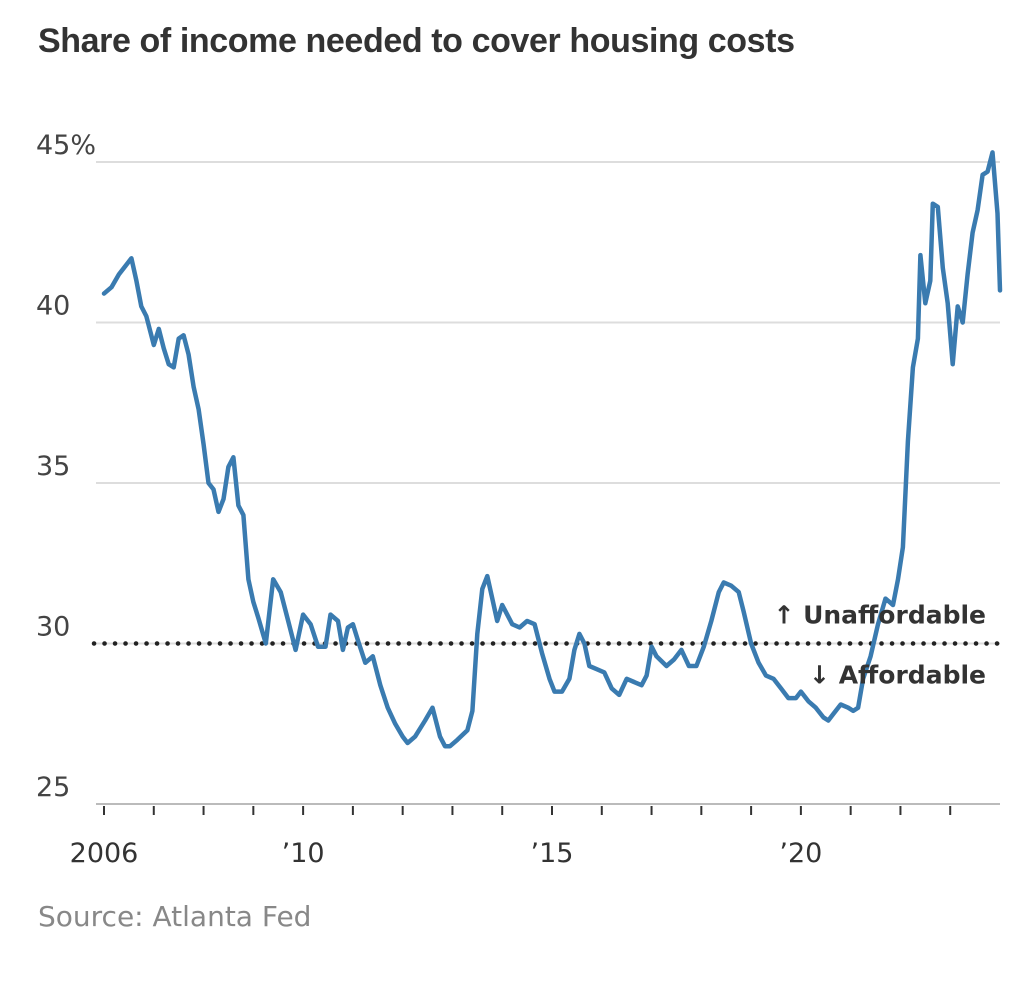 This screenshot has height=986, width=1024. I want to click on y-tick-label-35: 35, so click(53, 466).